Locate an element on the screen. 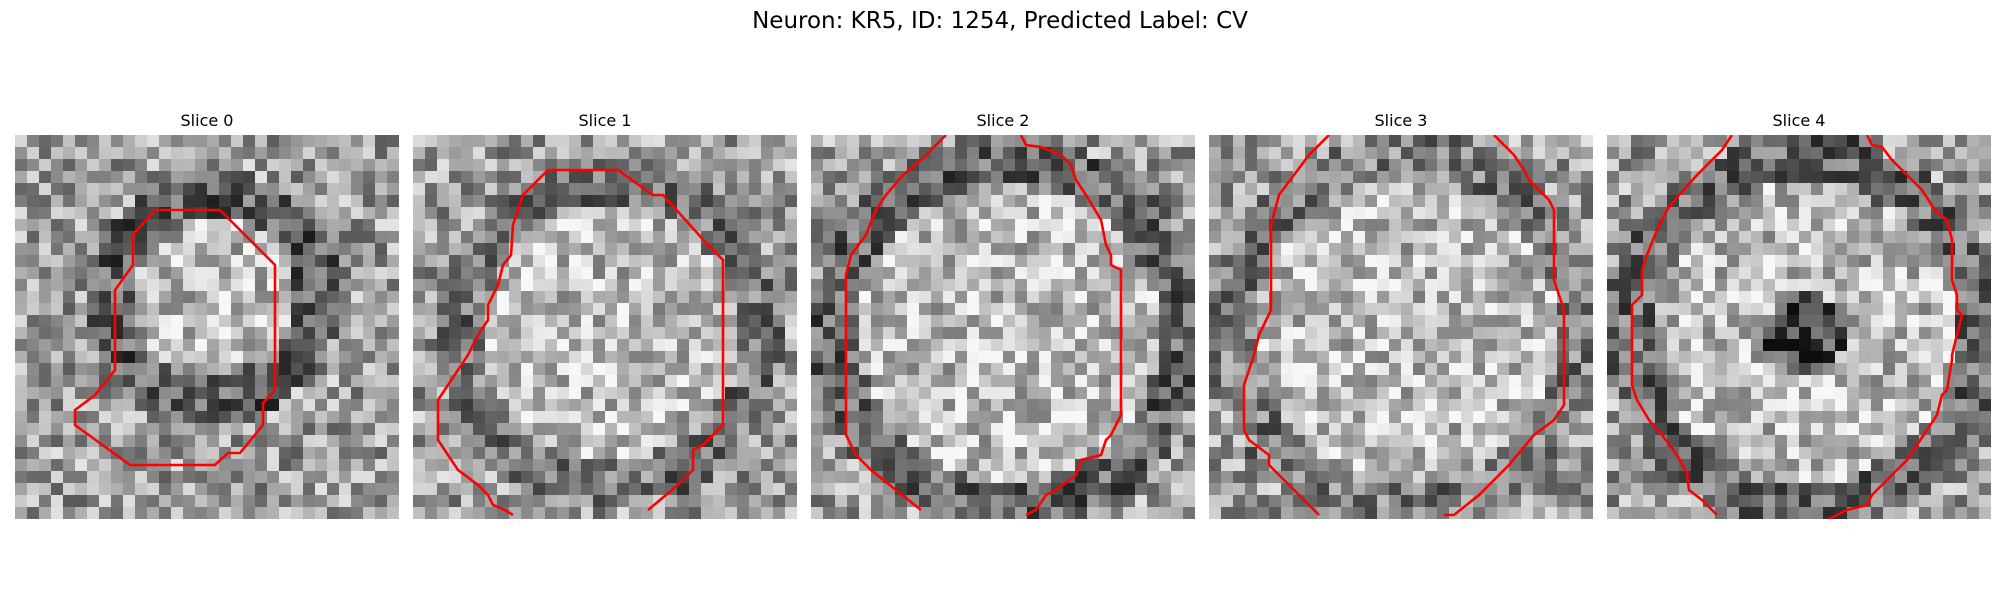 This screenshot has height=600, width=2000. slice-panel-0: Slice 0 is located at coordinates (207, 313).